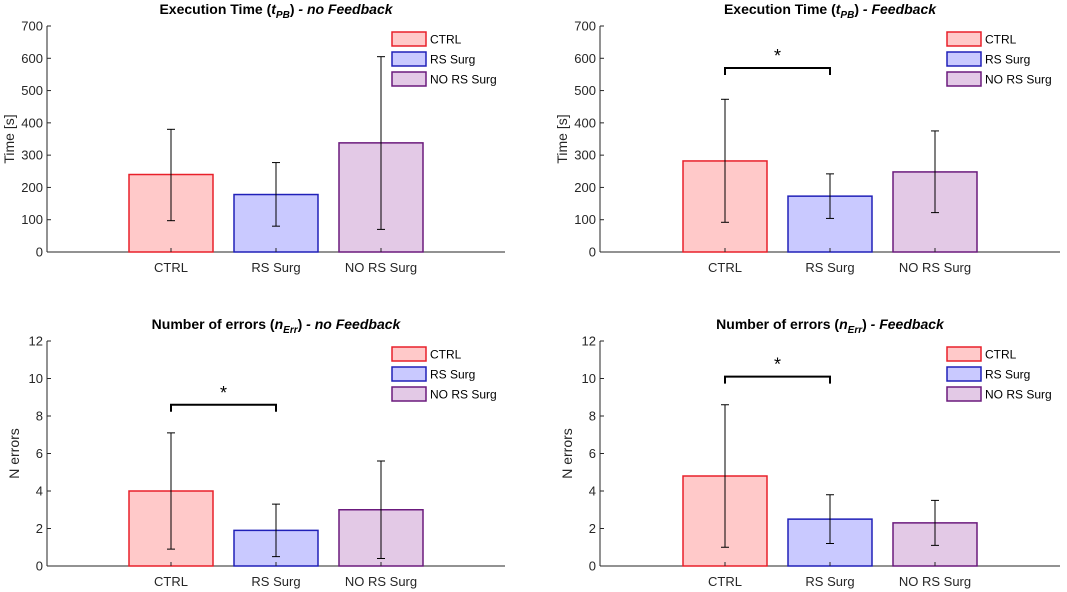 The height and width of the screenshot is (592, 1067). I want to click on y-axis-label: N errors, so click(14, 453).